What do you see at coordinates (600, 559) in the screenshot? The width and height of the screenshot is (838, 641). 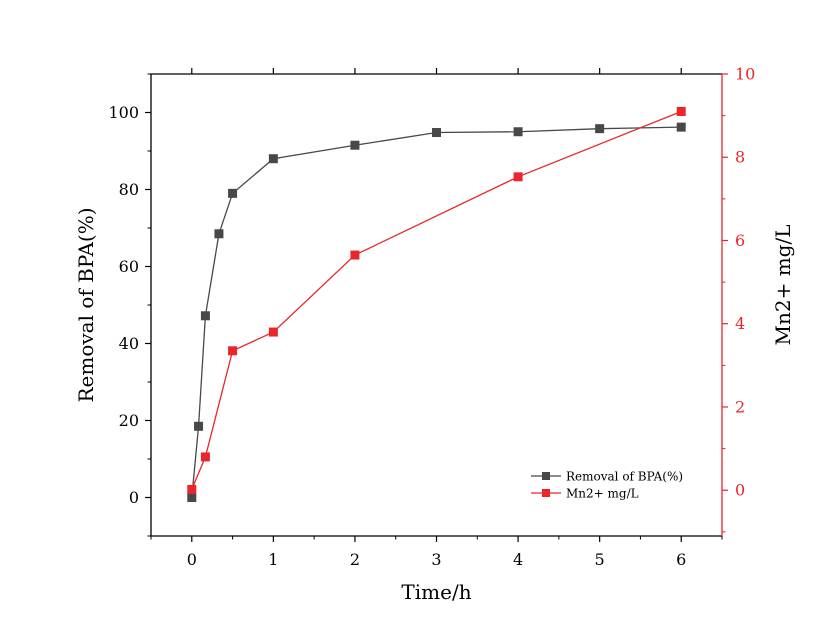 I see `x-tick-label: 5` at bounding box center [600, 559].